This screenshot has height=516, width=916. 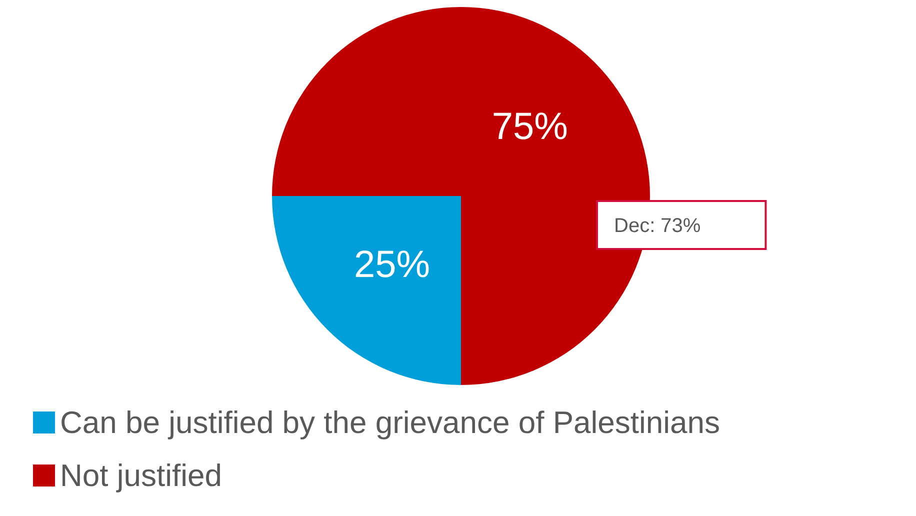 What do you see at coordinates (390, 422) in the screenshot?
I see `legend-label: Can be justified by the grievance of Palestinians` at bounding box center [390, 422].